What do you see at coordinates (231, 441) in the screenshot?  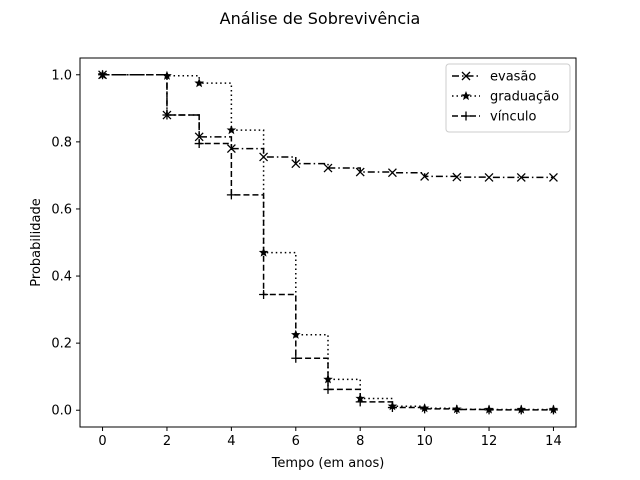 I see `x-tick-label-2: 4` at bounding box center [231, 441].